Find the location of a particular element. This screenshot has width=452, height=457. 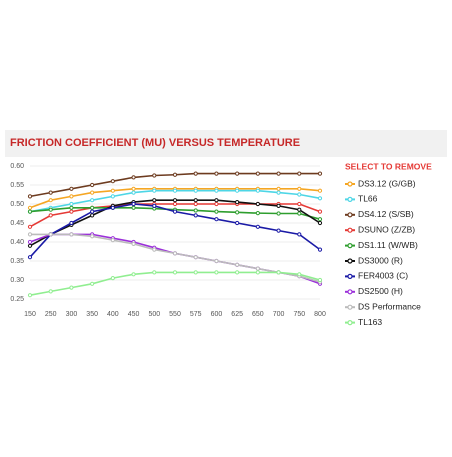

x-tick-label: 350 is located at coordinates (92, 314).